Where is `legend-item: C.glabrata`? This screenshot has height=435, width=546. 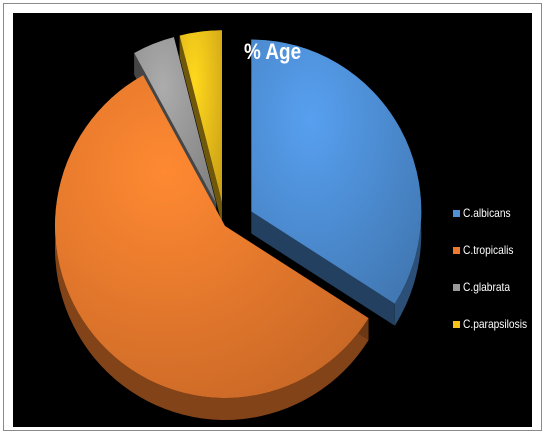
legend-item: C.glabrata is located at coordinates (495, 287).